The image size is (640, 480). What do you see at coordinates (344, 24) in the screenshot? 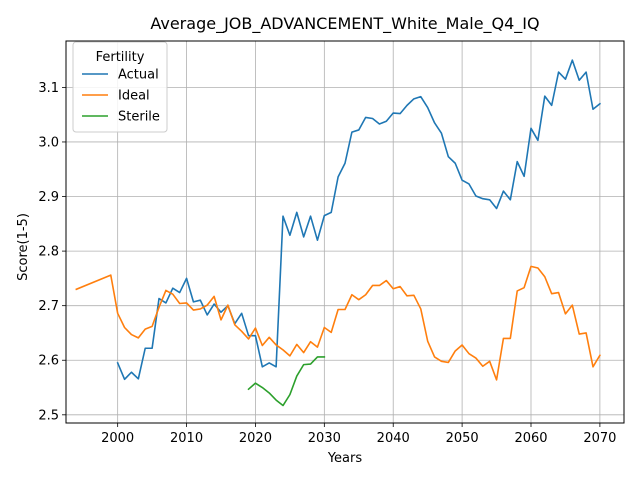
I see `chart-title: Average_JOB_ADVANCEMENT_White_Male_Q4_IQ` at bounding box center [344, 24].